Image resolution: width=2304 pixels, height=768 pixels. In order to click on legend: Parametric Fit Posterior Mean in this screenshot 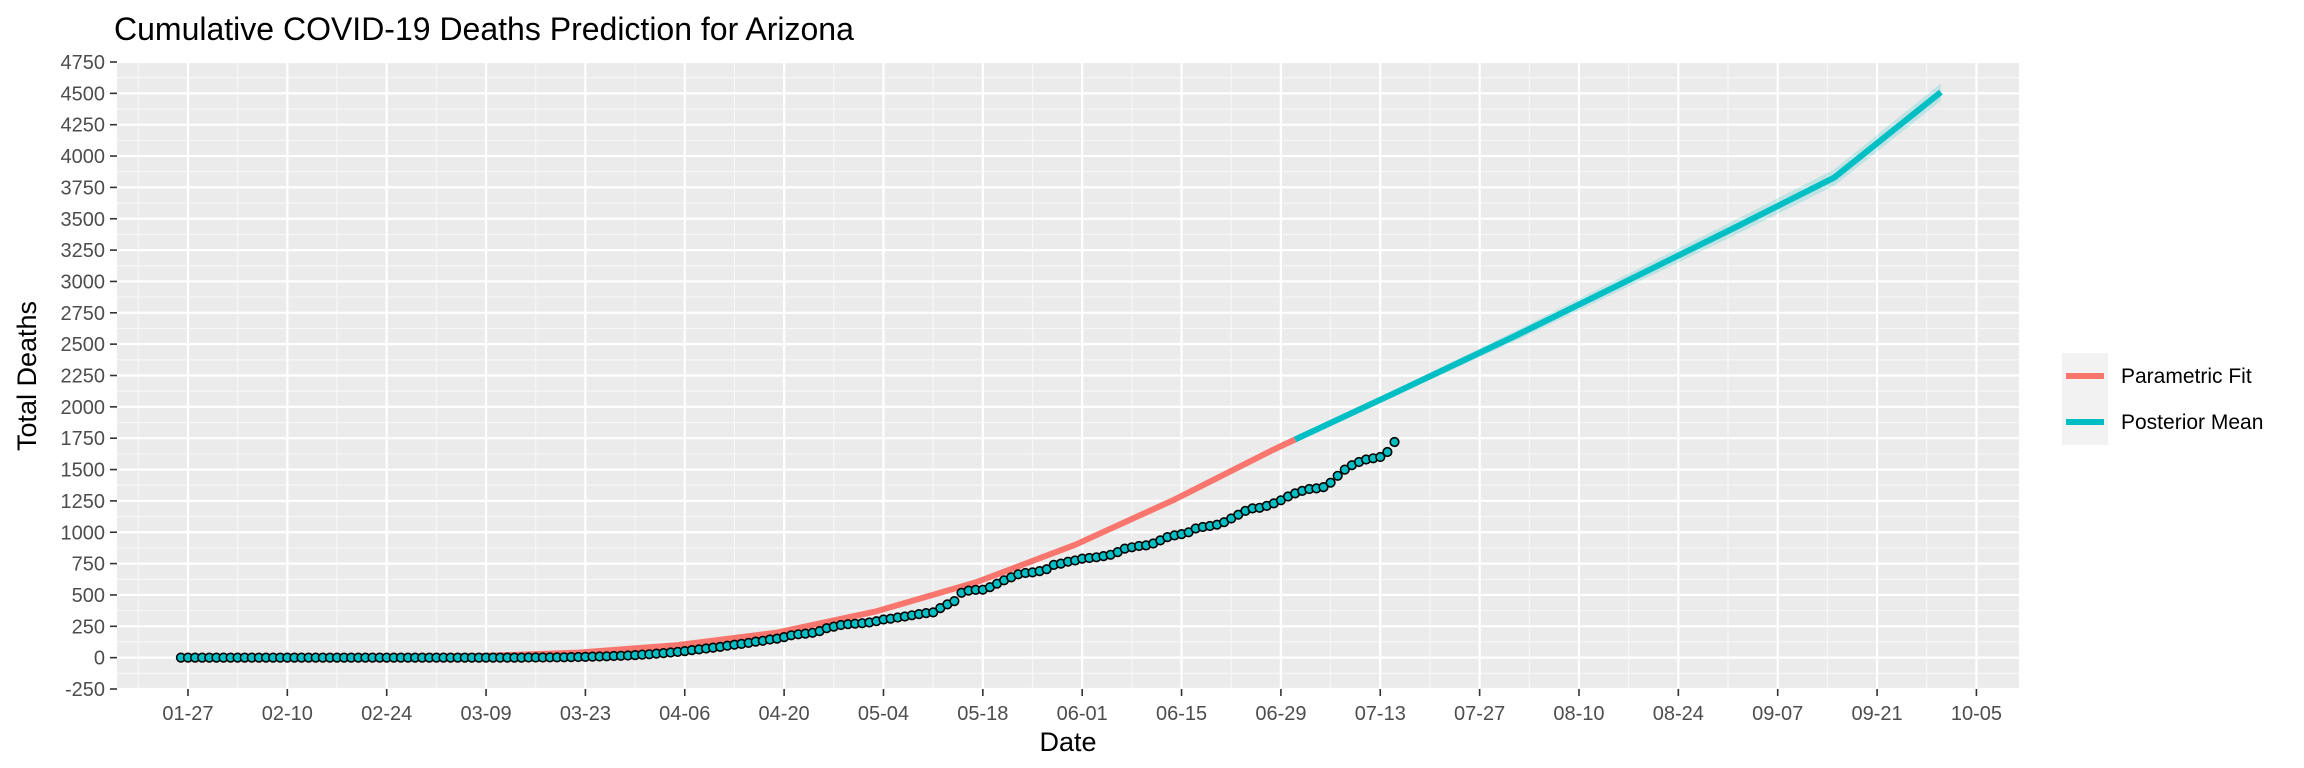, I will do `click(2162, 399)`.